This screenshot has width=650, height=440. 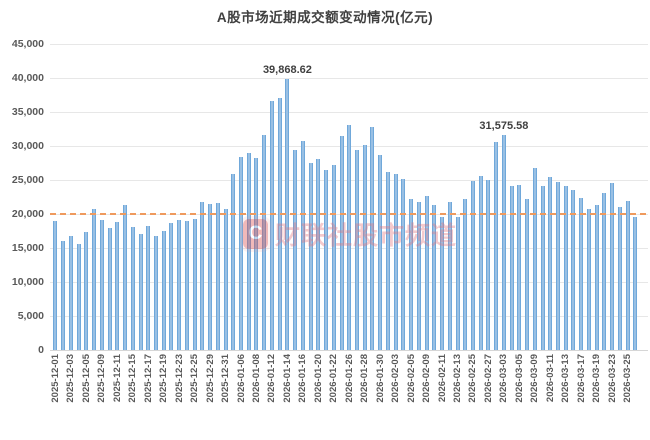 I want to click on x-axis-tick-label: 2026-03-23, so click(x=612, y=378).